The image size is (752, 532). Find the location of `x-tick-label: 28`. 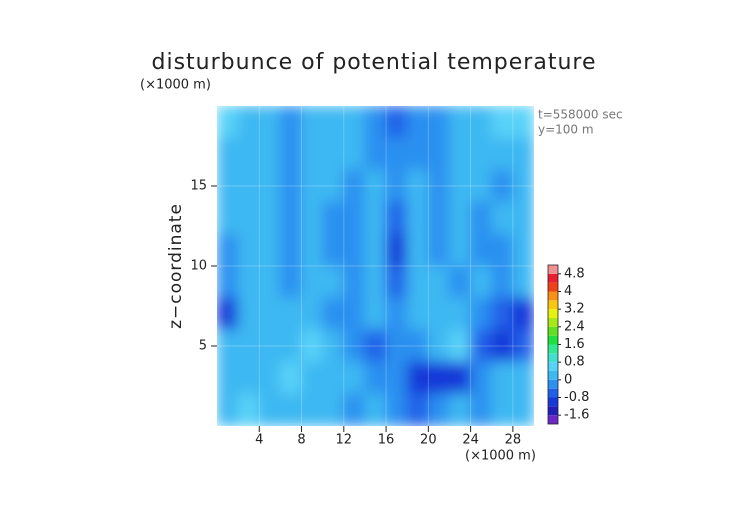

x-tick-label: 28 is located at coordinates (513, 440).